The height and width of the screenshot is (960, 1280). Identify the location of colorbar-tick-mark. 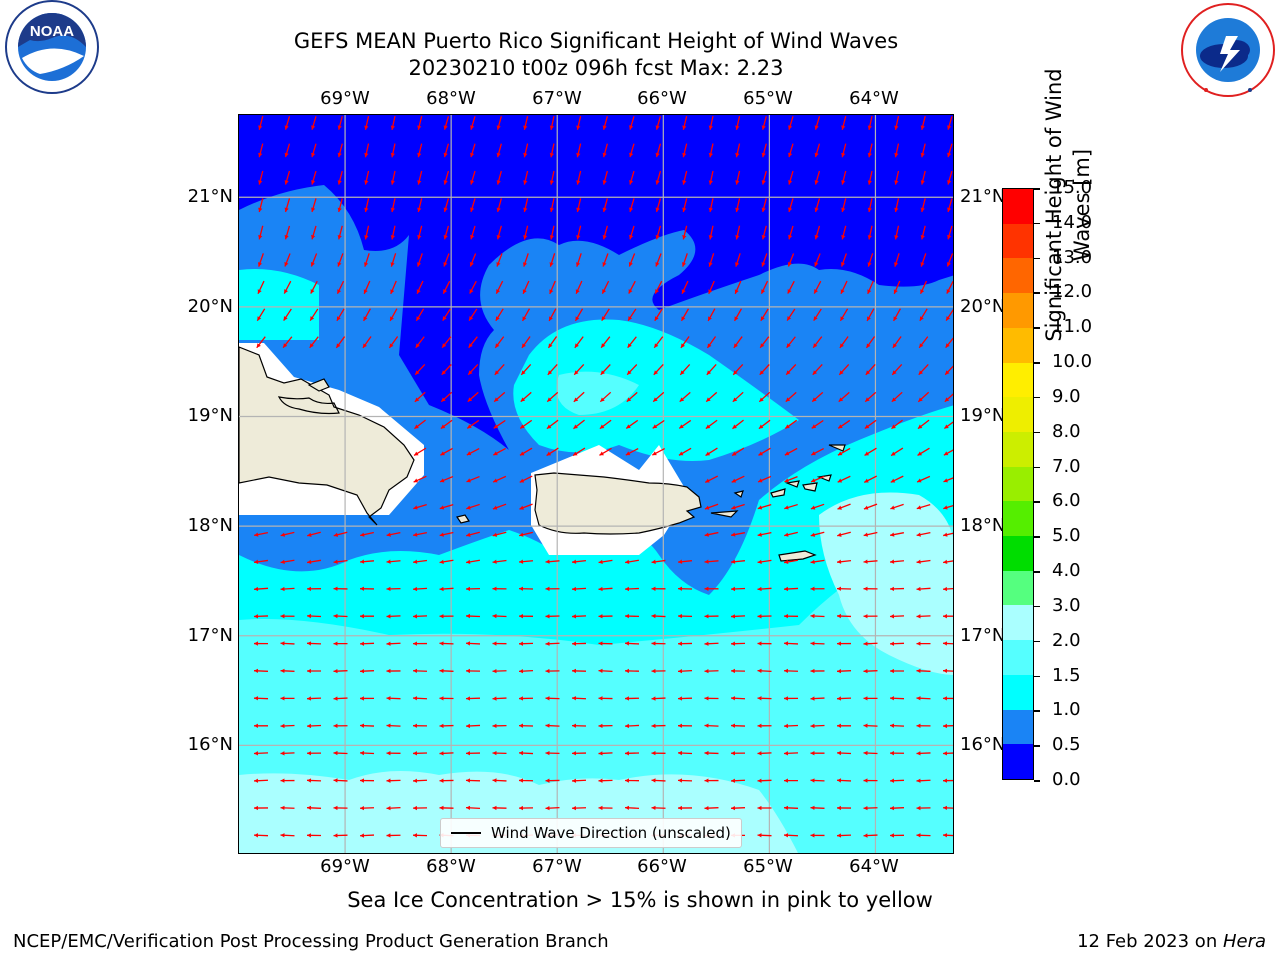
(1037, 293).